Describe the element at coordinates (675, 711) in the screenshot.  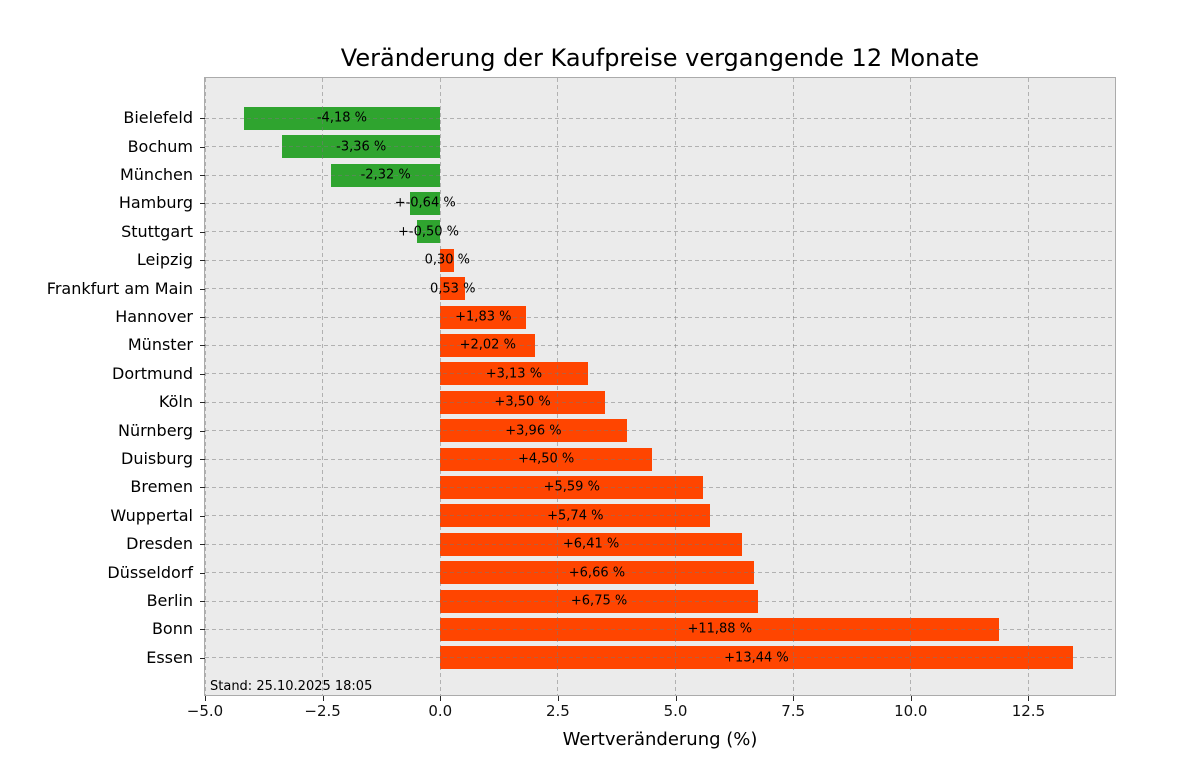
I see `x-tick-label: 5.0` at that location.